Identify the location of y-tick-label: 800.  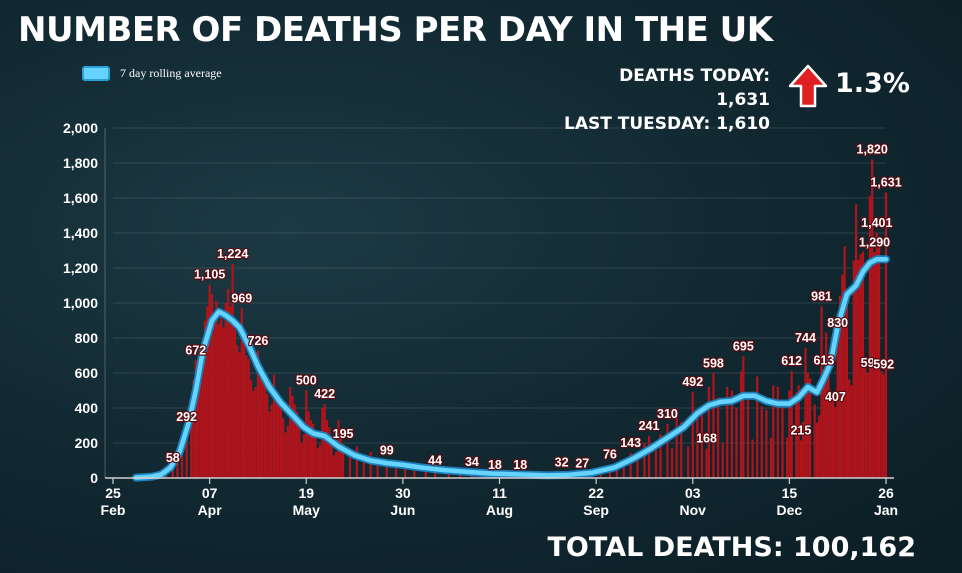
(87, 338).